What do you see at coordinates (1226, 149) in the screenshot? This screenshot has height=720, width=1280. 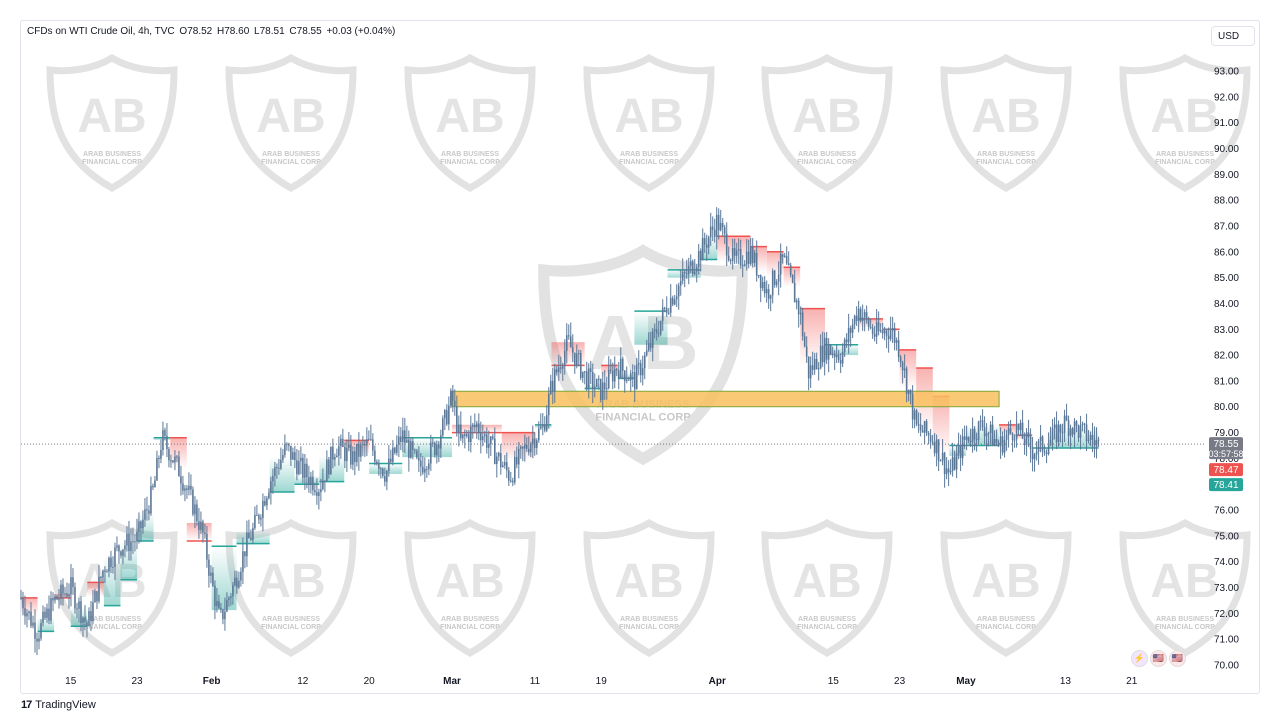 I see `price-tick-label: 90.00` at bounding box center [1226, 149].